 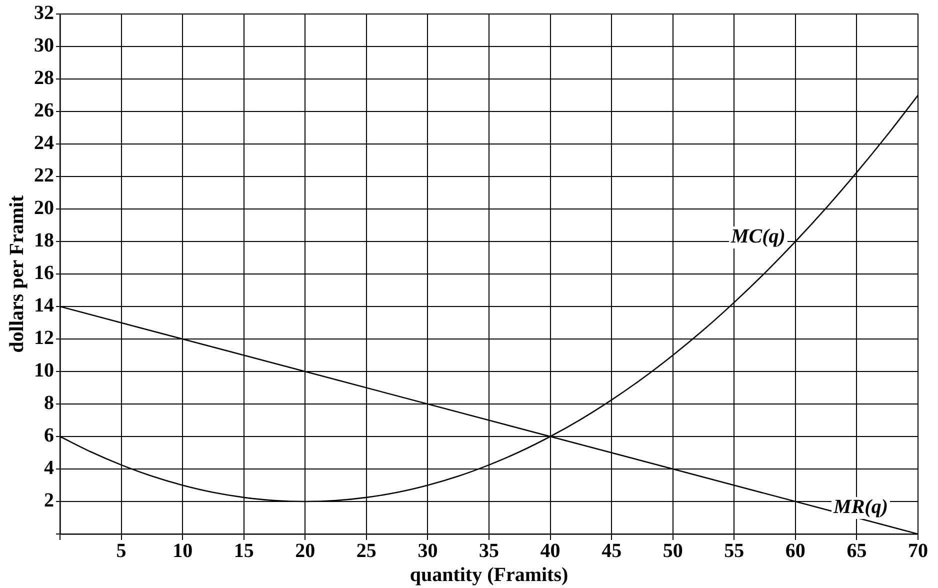 What do you see at coordinates (44, 241) in the screenshot?
I see `y-tick-label: 18` at bounding box center [44, 241].